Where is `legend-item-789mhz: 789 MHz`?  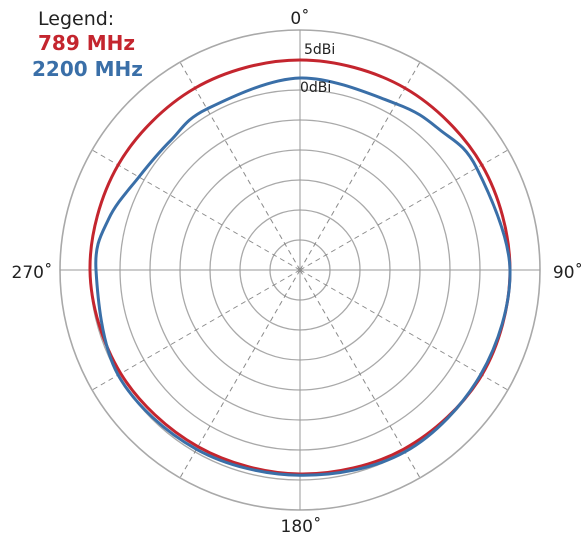 legend-item-789mhz: 789 MHz is located at coordinates (86, 43).